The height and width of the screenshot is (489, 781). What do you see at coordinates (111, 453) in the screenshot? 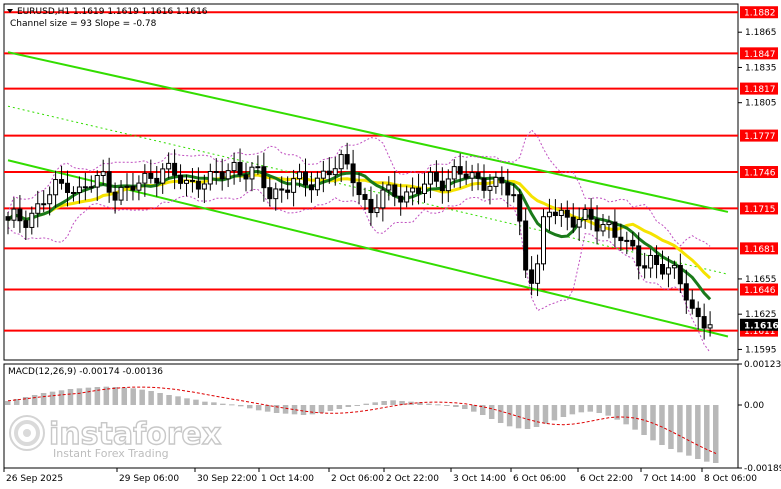
I see `watermark-tagline: Instant Forex Trading` at bounding box center [111, 453].